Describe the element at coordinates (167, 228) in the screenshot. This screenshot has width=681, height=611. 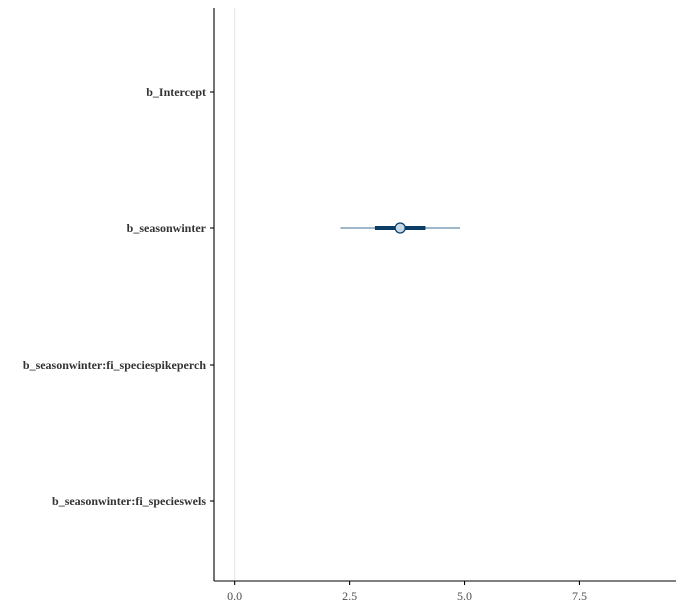
I see `y-tick-label: b_seasonwinter` at that location.